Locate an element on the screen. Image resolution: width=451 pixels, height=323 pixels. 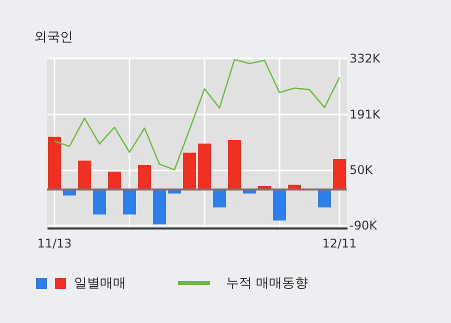
y-tick-label: 332K is located at coordinates (366, 59).